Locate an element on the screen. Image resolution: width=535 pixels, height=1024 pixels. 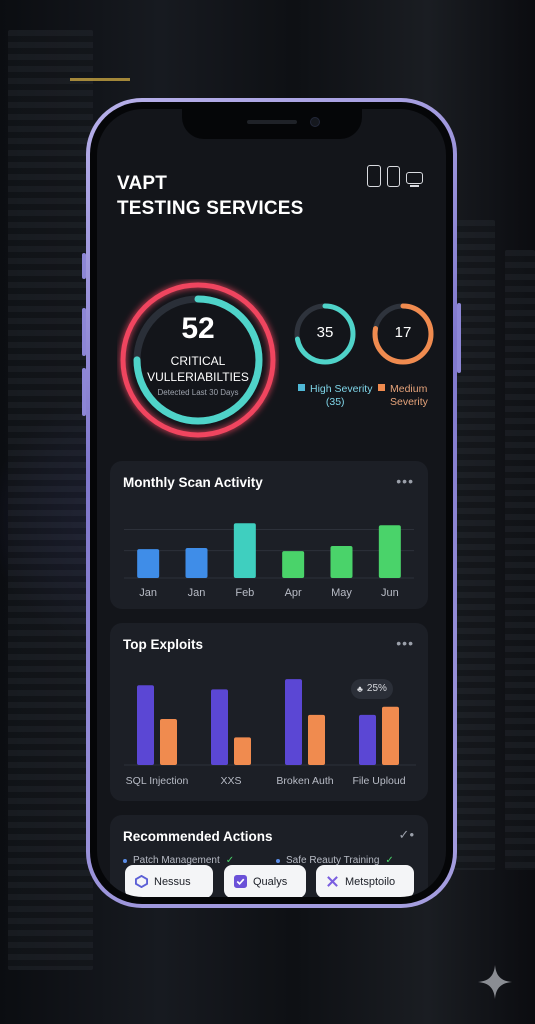
side-button is located at coordinates (84, 266).